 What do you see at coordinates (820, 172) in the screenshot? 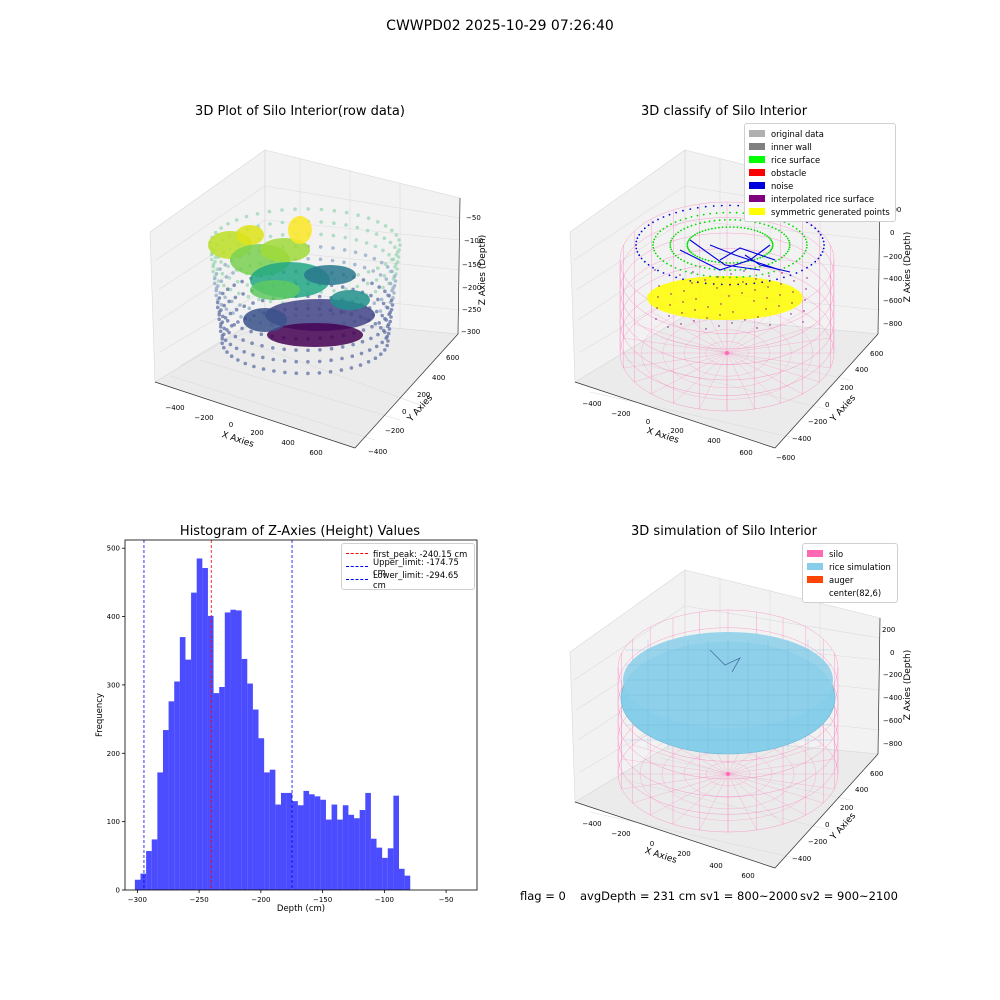
I see `classify-legend-item: obstacle` at bounding box center [820, 172].